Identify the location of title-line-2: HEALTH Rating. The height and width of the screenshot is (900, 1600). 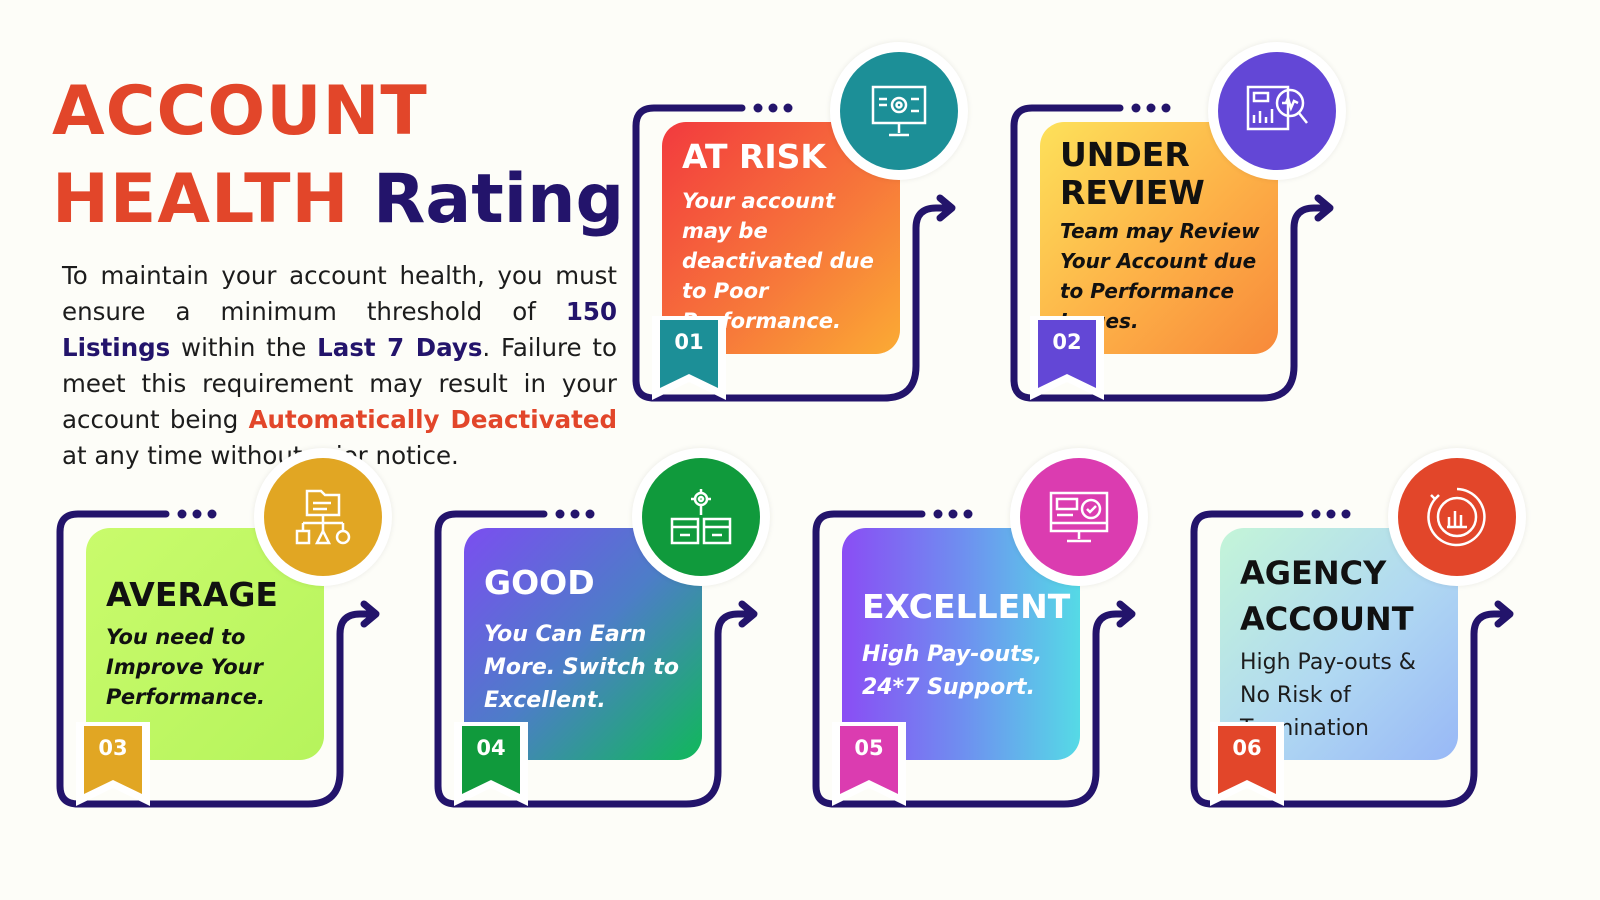
(338, 200).